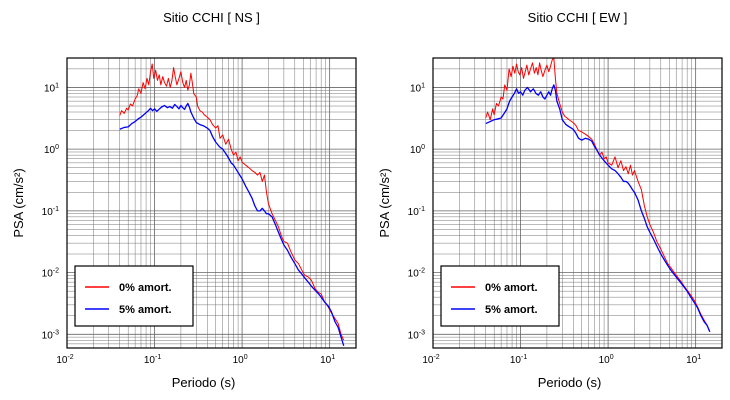 The image size is (730, 400). I want to click on chart-2-y-tick-label: 10⁻¹, so click(416, 212).